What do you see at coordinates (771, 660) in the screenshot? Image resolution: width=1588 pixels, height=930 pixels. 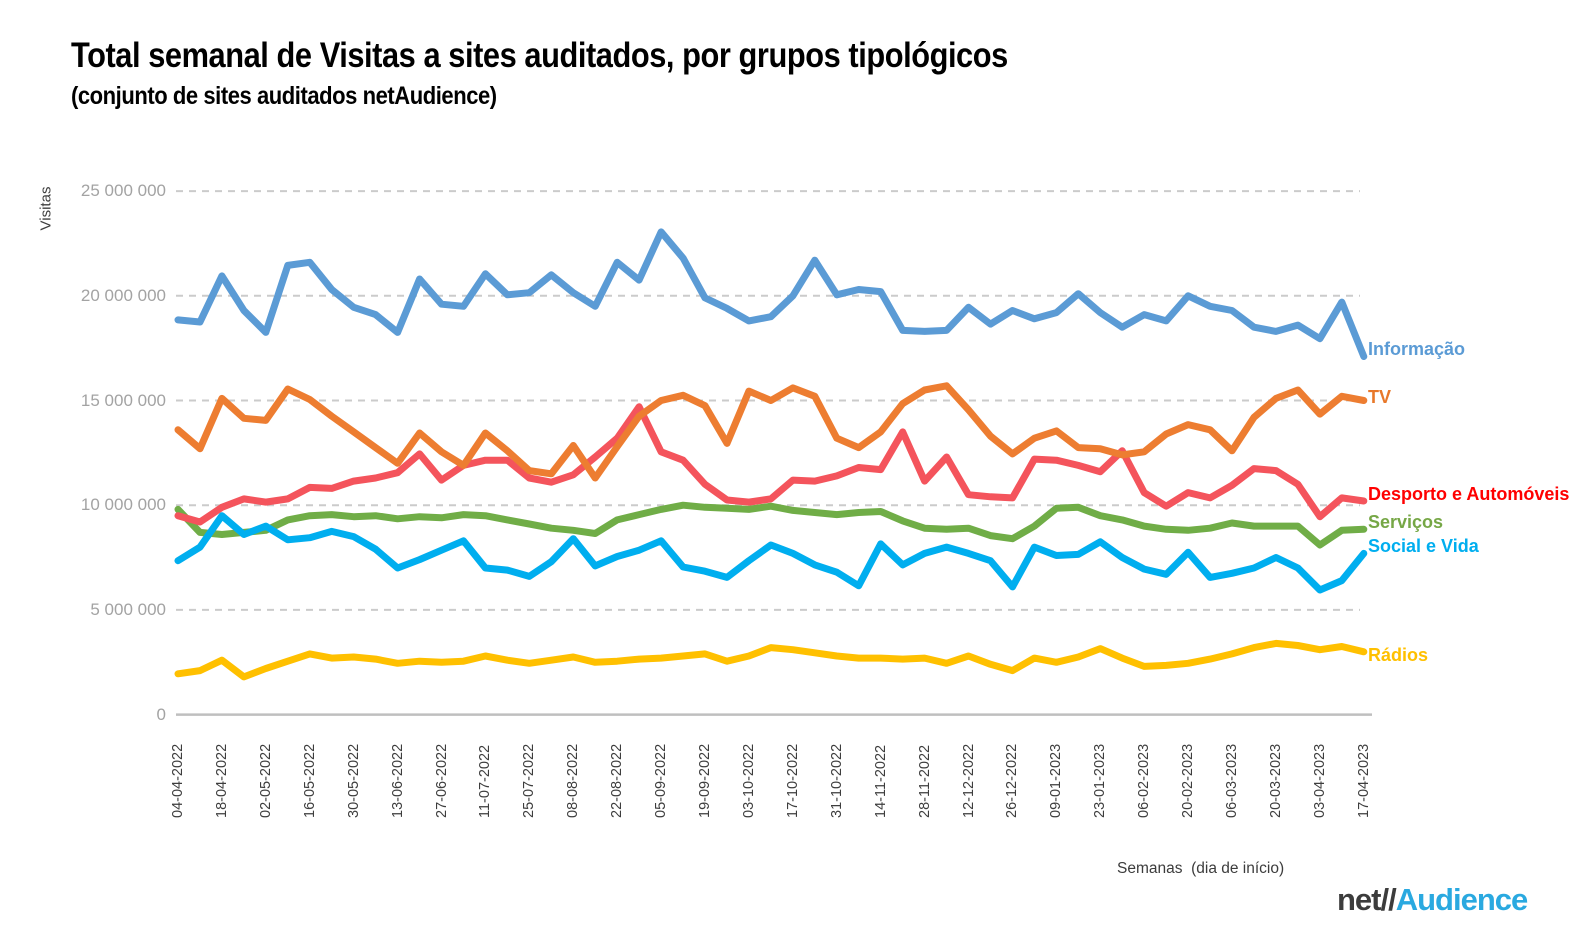 I see `series-line-radios` at bounding box center [771, 660].